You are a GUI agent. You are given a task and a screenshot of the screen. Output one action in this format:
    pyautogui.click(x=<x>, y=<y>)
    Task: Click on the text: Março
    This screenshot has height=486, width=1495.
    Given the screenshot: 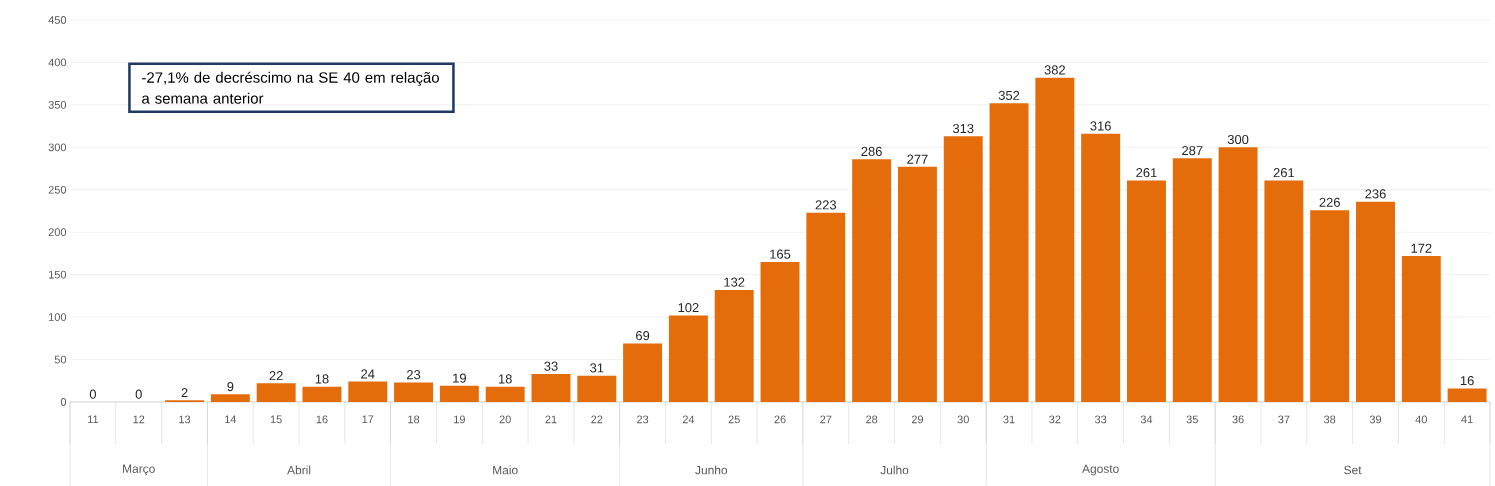 What is the action you would take?
    pyautogui.click(x=139, y=470)
    